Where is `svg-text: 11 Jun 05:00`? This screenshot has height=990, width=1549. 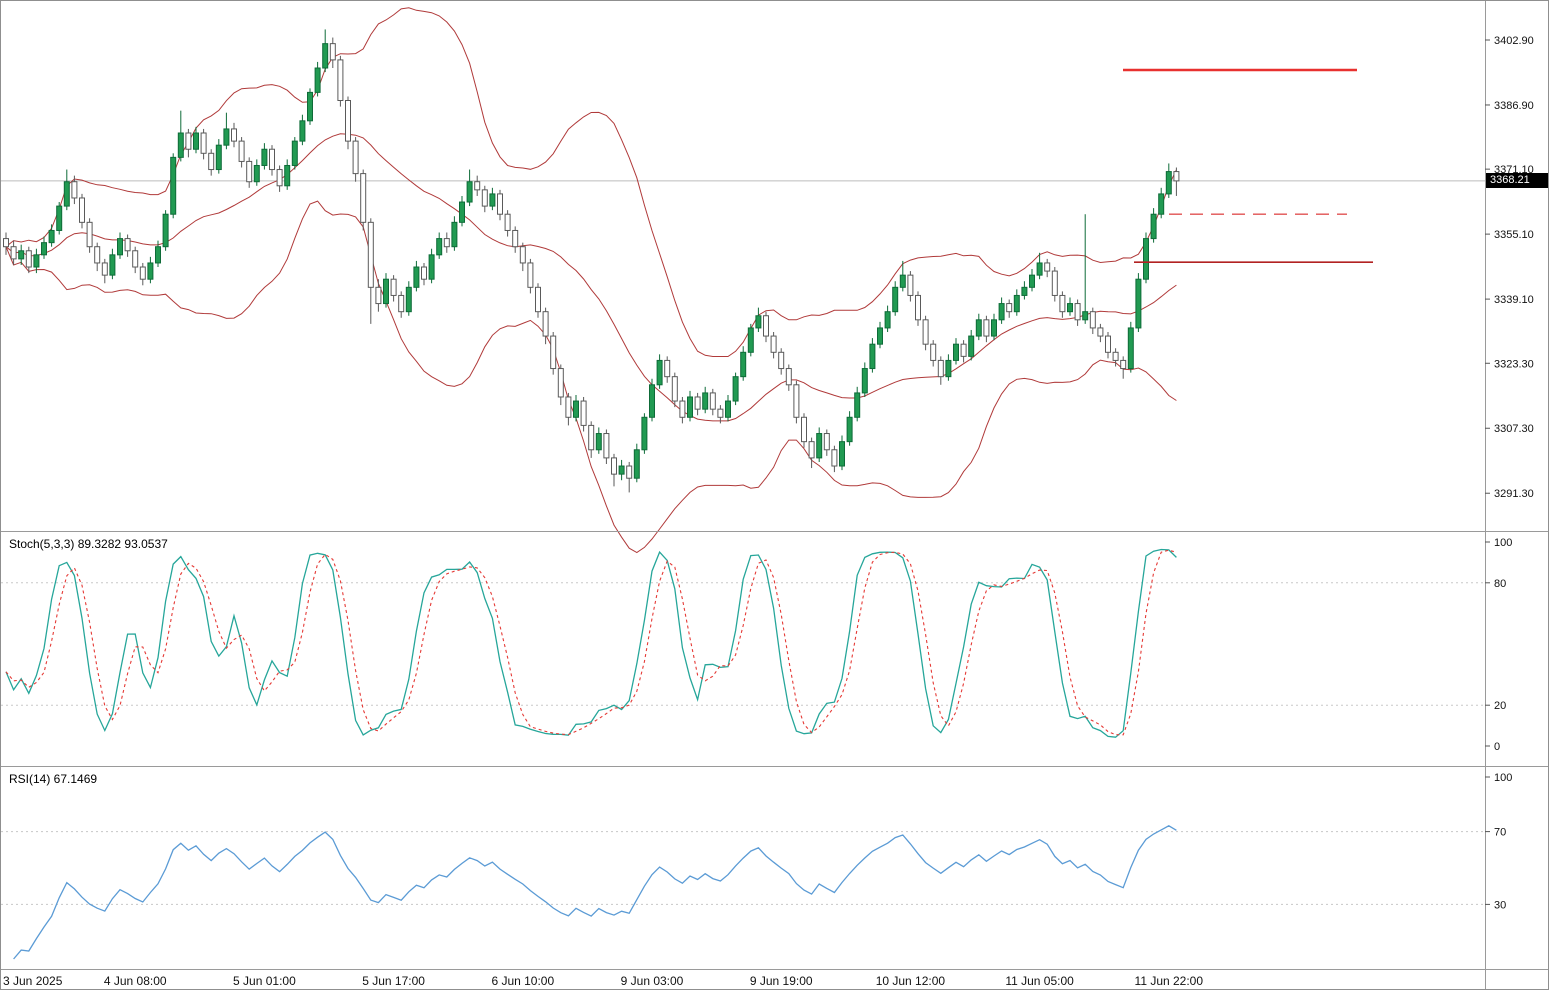
svg-text: 11 Jun 05:00 is located at coordinates (1039, 981).